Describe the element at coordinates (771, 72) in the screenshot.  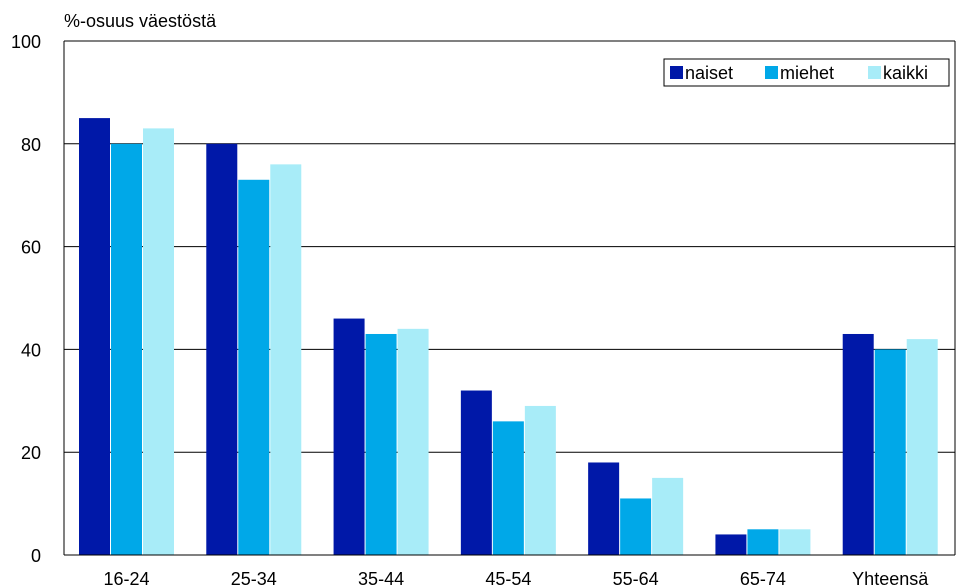
I see `legend-swatch-miehet` at that location.